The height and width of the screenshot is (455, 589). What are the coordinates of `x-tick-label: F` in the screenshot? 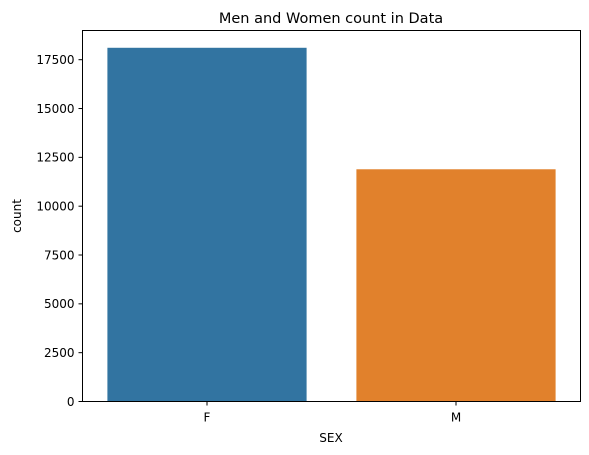 It's located at (207, 418).